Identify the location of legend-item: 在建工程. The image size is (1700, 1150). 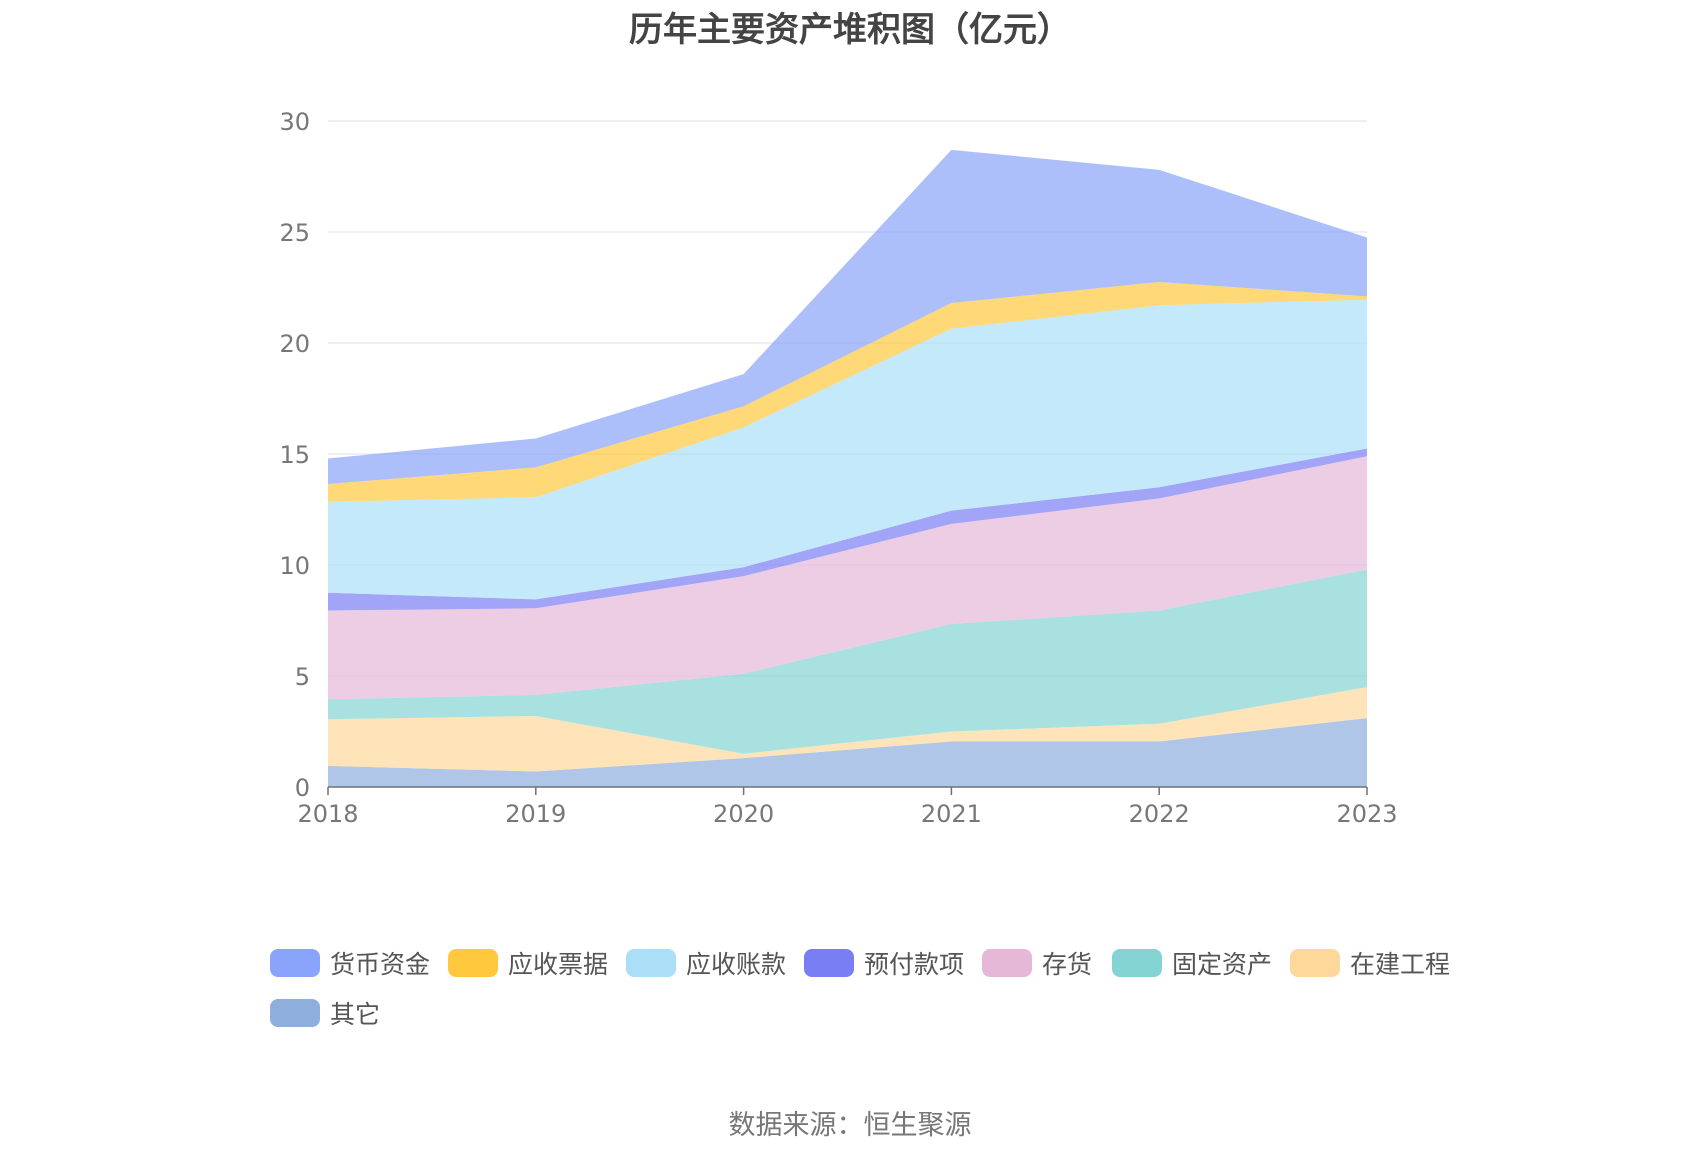
(1370, 963).